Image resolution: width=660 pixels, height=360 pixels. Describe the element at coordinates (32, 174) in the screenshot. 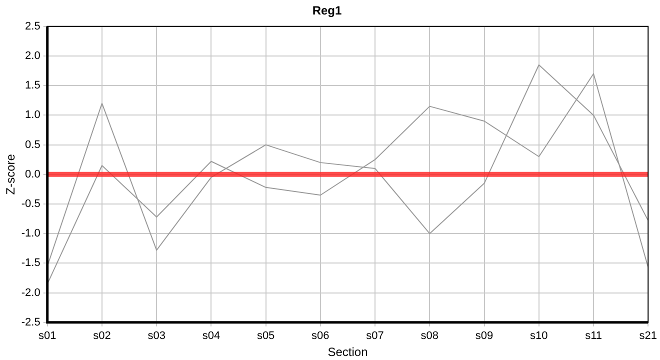

I see `y-tick-label: 0.0` at that location.